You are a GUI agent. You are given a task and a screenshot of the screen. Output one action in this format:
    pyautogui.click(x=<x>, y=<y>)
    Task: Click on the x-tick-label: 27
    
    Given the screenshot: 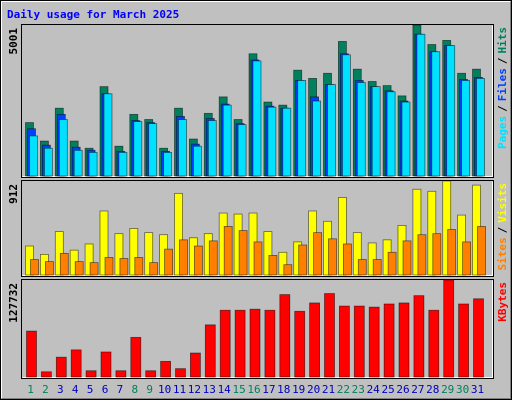 What is the action you would take?
    pyautogui.click(x=417, y=389)
    